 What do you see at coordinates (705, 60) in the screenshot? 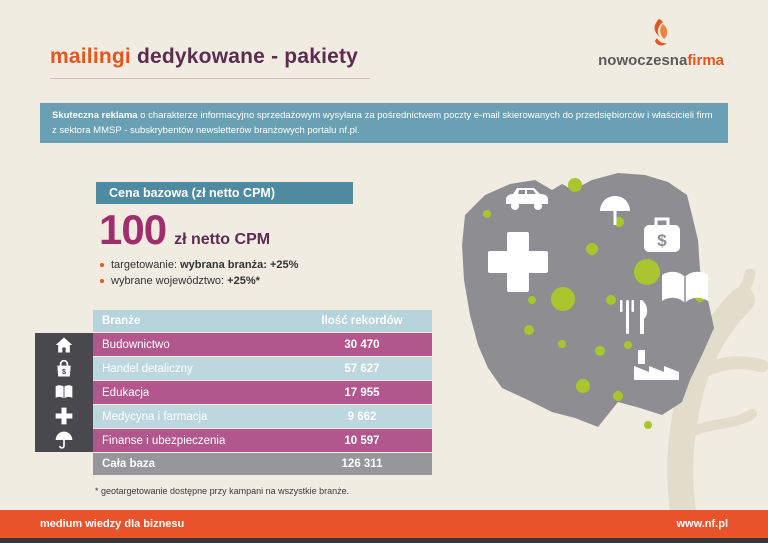
I see `logo-text-orange: firma` at bounding box center [705, 60].